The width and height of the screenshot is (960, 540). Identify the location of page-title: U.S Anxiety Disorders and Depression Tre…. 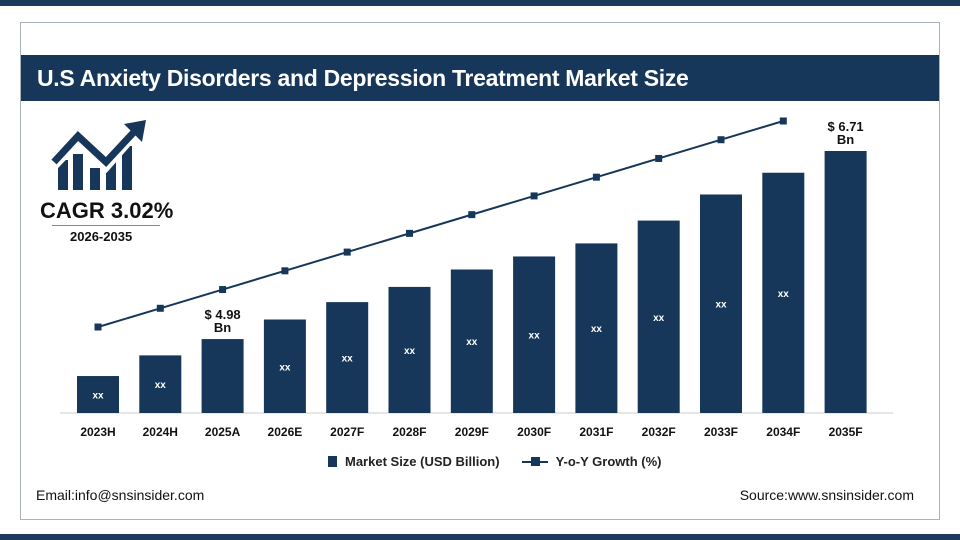
(480, 78).